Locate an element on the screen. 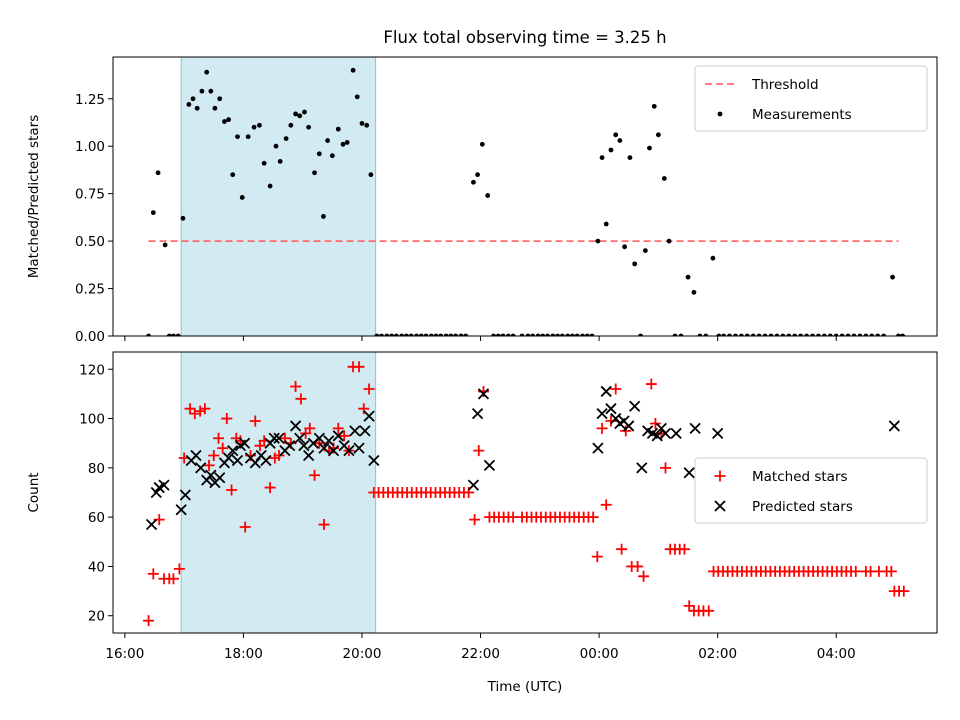 The height and width of the screenshot is (720, 960). x-tick-label: 16:00 is located at coordinates (124, 654).